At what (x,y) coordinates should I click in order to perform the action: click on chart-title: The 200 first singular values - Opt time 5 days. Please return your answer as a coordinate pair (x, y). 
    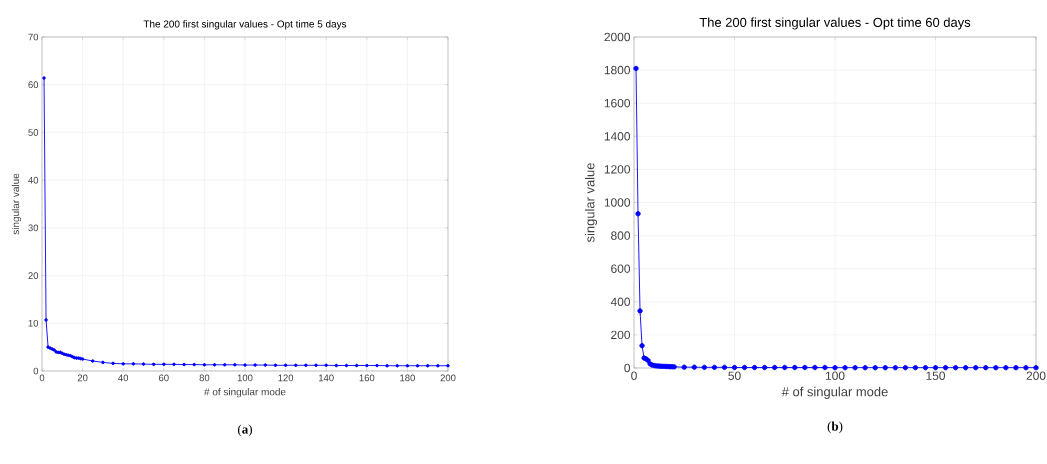
    Looking at the image, I should click on (245, 25).